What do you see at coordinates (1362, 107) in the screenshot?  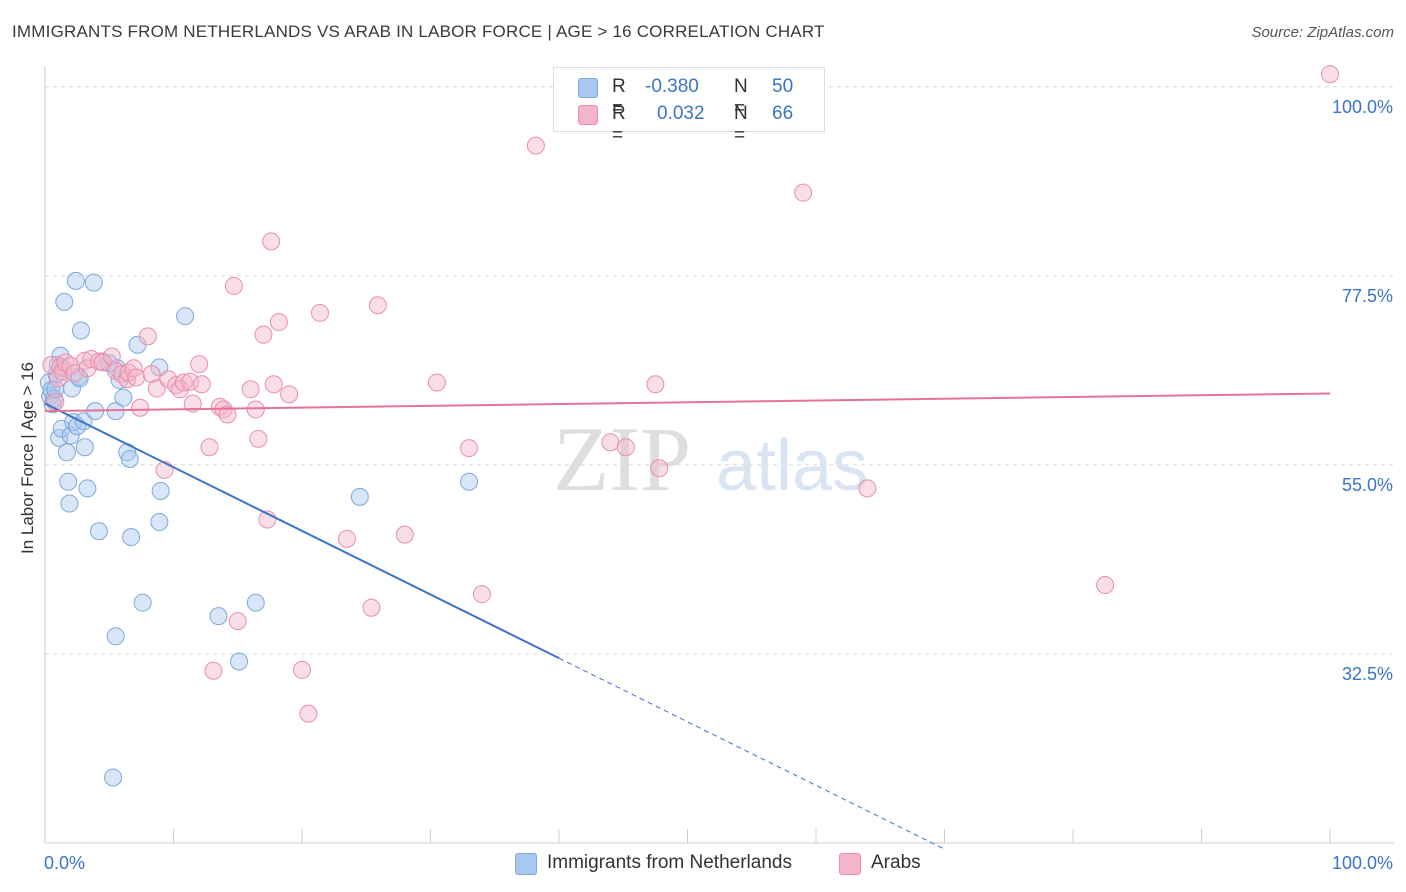 I see `y-tick-label: 100.0%` at bounding box center [1362, 107].